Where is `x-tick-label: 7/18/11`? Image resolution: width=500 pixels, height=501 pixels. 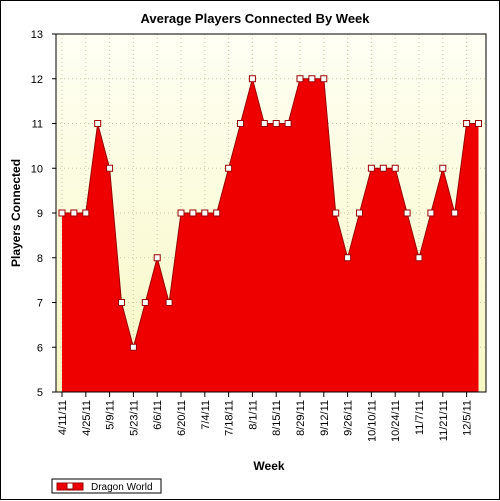
x-tick-label: 7/18/11 is located at coordinates (230, 418).